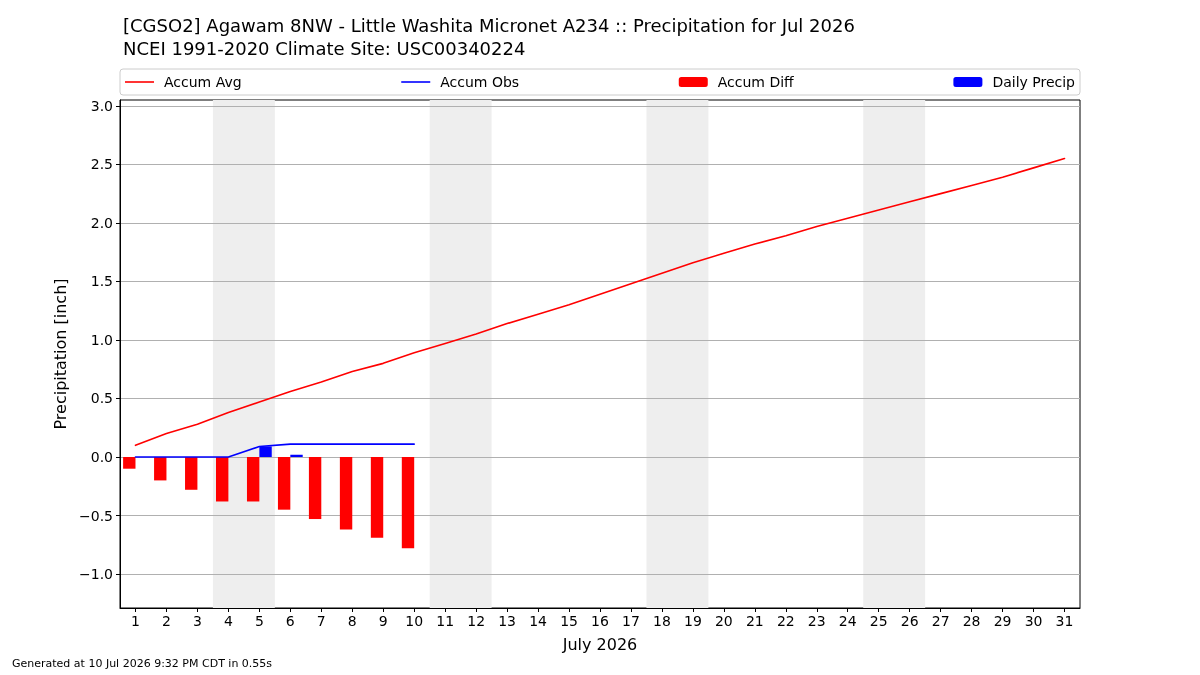  I want to click on x-tick-label: 21, so click(754, 621).